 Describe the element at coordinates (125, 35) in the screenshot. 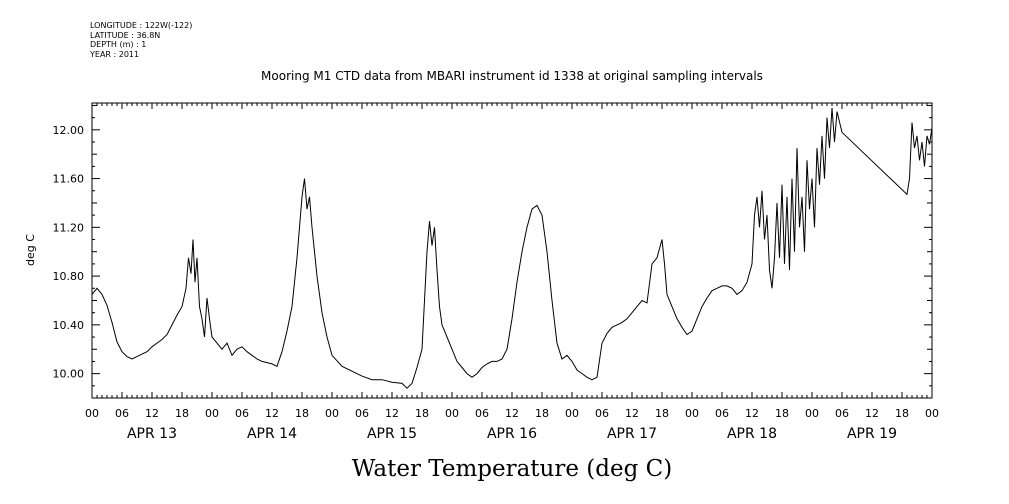

I see `latitude-text: LATITUDE : 36.8N` at that location.